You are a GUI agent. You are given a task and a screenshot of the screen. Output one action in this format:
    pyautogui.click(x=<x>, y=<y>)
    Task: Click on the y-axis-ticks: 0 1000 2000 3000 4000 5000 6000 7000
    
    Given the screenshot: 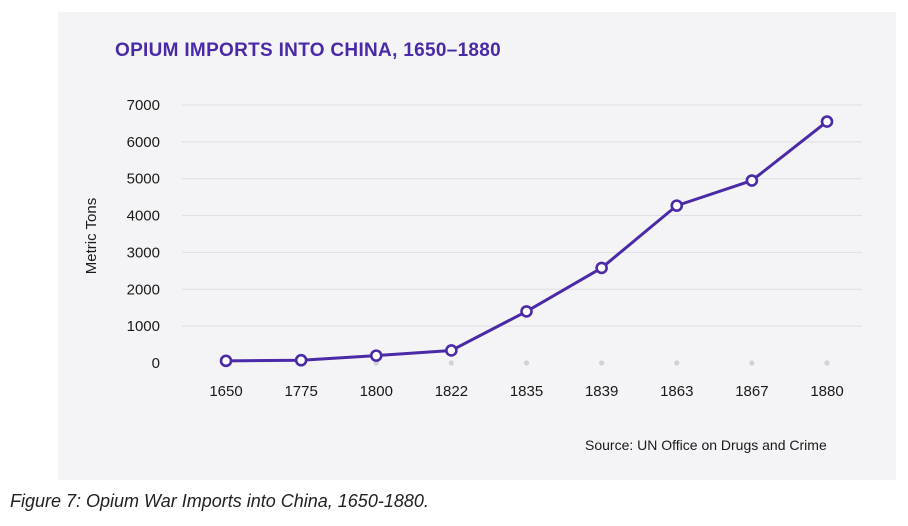 What is the action you would take?
    pyautogui.click(x=143, y=234)
    